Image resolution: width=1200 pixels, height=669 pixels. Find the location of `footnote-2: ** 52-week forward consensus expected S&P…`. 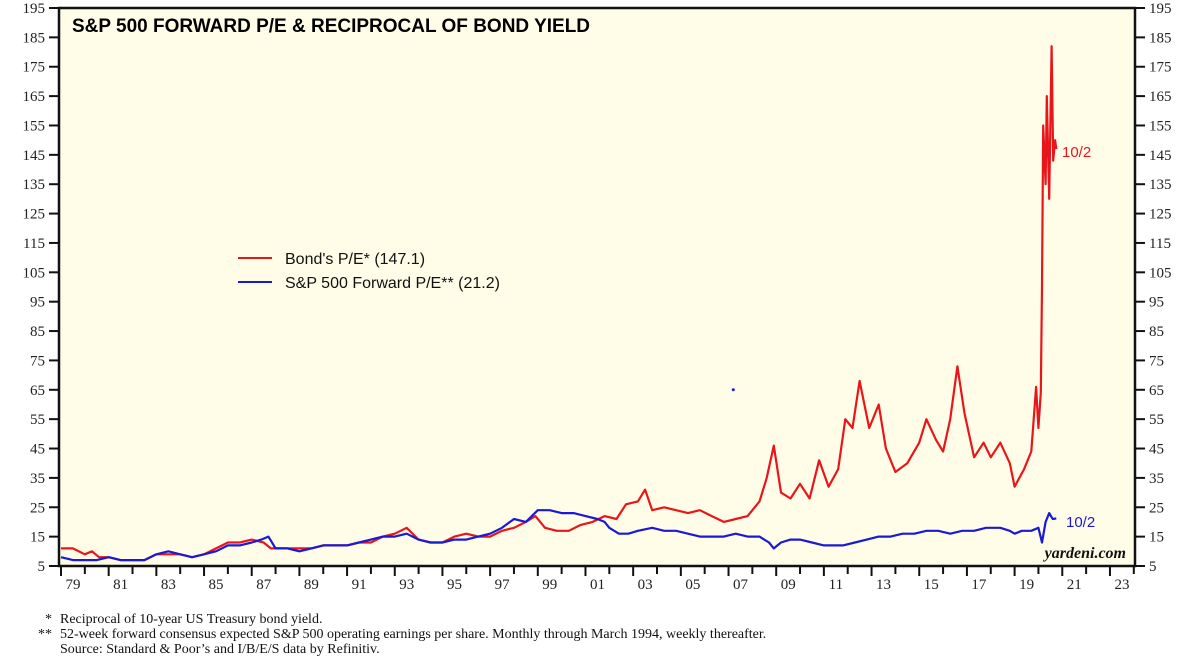

footnote-2: ** 52-week forward consensus expected S&P… is located at coordinates (402, 634).